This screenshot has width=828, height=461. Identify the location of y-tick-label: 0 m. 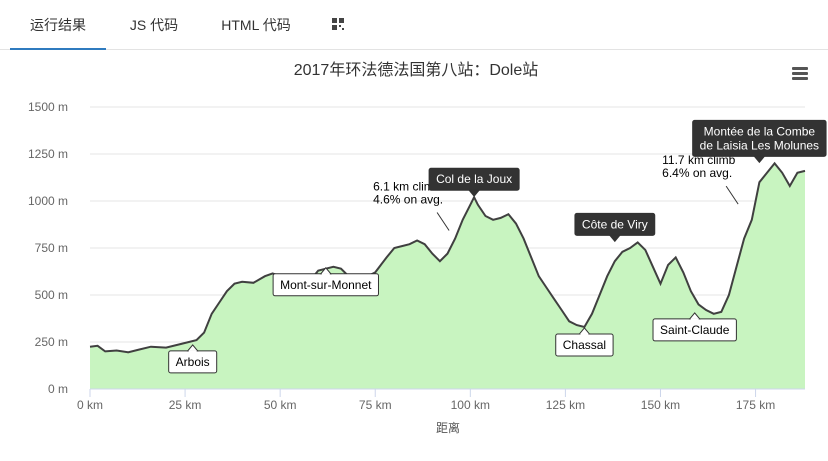
(58, 389).